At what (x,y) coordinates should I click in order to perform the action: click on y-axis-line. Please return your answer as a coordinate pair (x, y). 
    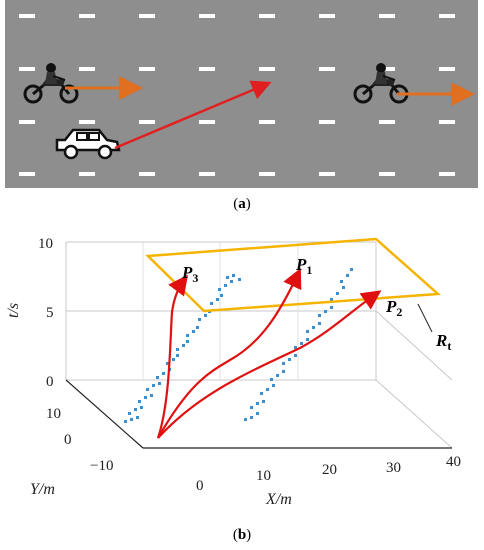
    Looking at the image, I should click on (104, 414).